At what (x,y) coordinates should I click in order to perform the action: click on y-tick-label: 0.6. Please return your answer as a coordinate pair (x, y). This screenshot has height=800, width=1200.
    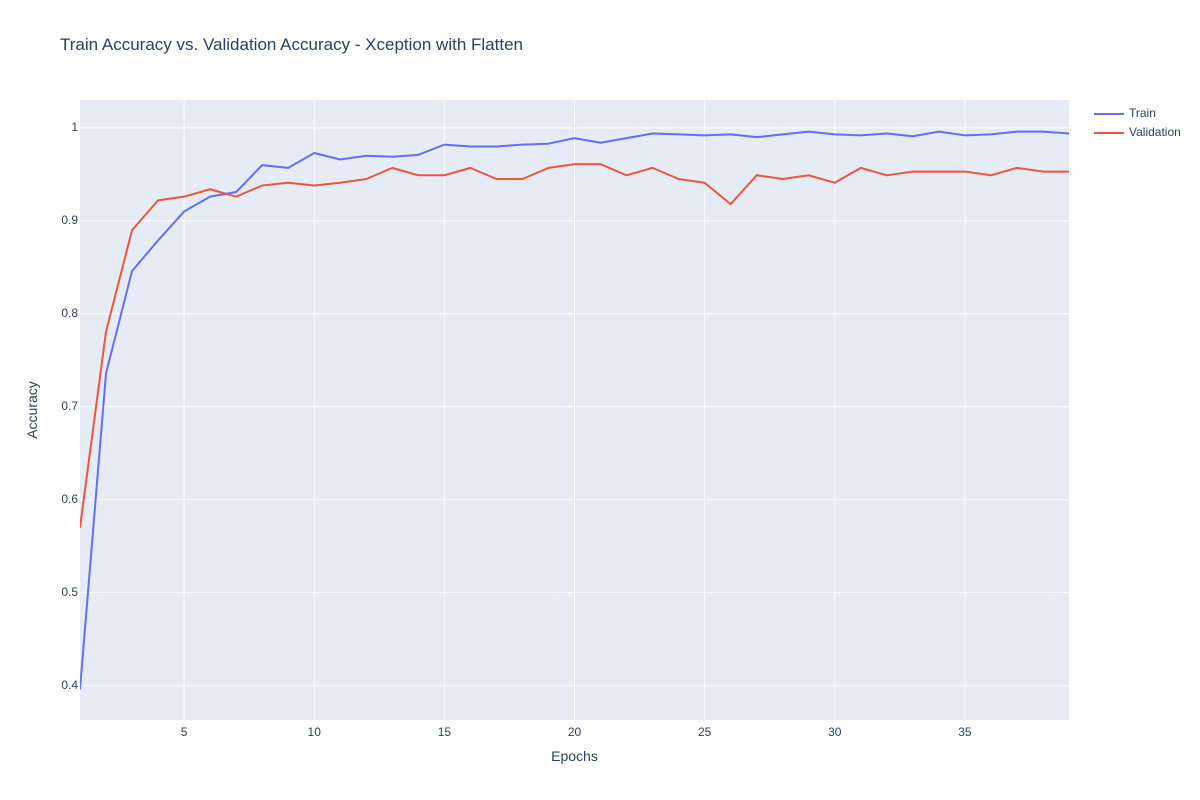
    Looking at the image, I should click on (69, 499).